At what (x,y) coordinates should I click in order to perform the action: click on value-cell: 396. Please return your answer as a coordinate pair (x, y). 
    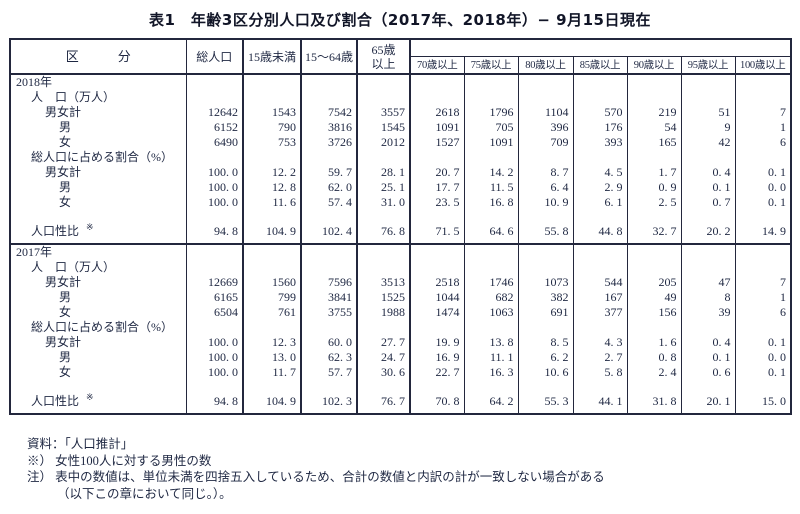
    Looking at the image, I should click on (546, 127).